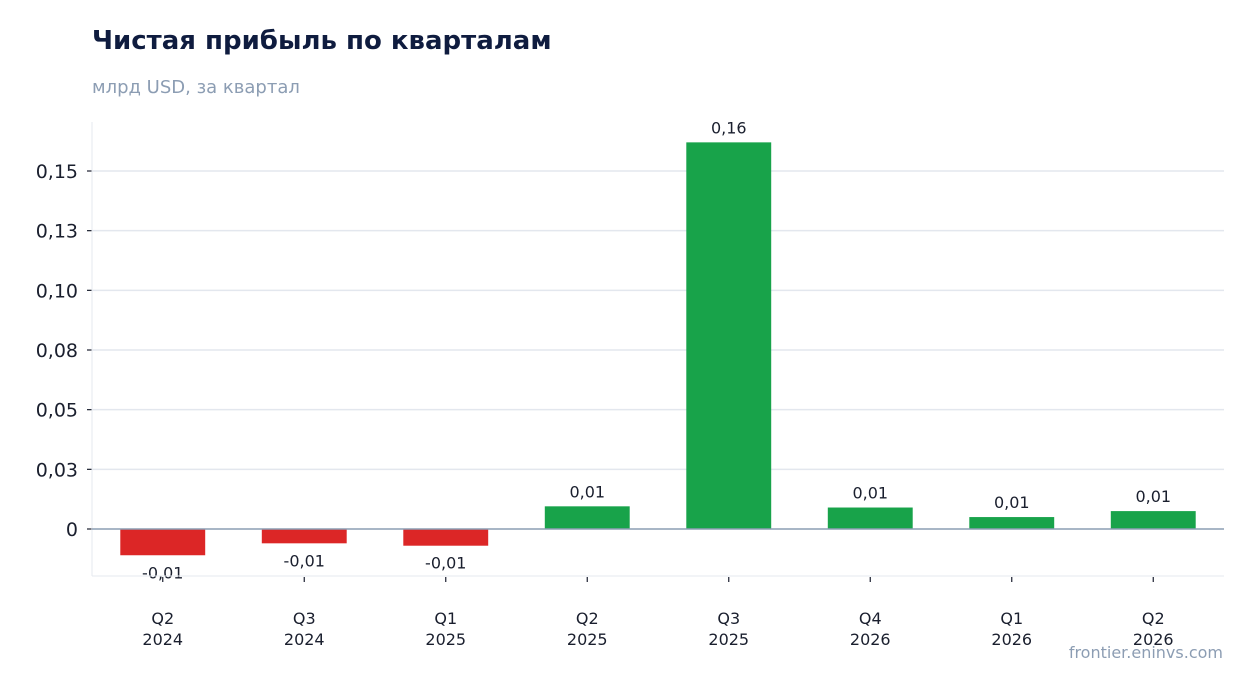 The width and height of the screenshot is (1254, 693). I want to click on y-tick-label: 0,15, so click(57, 172).